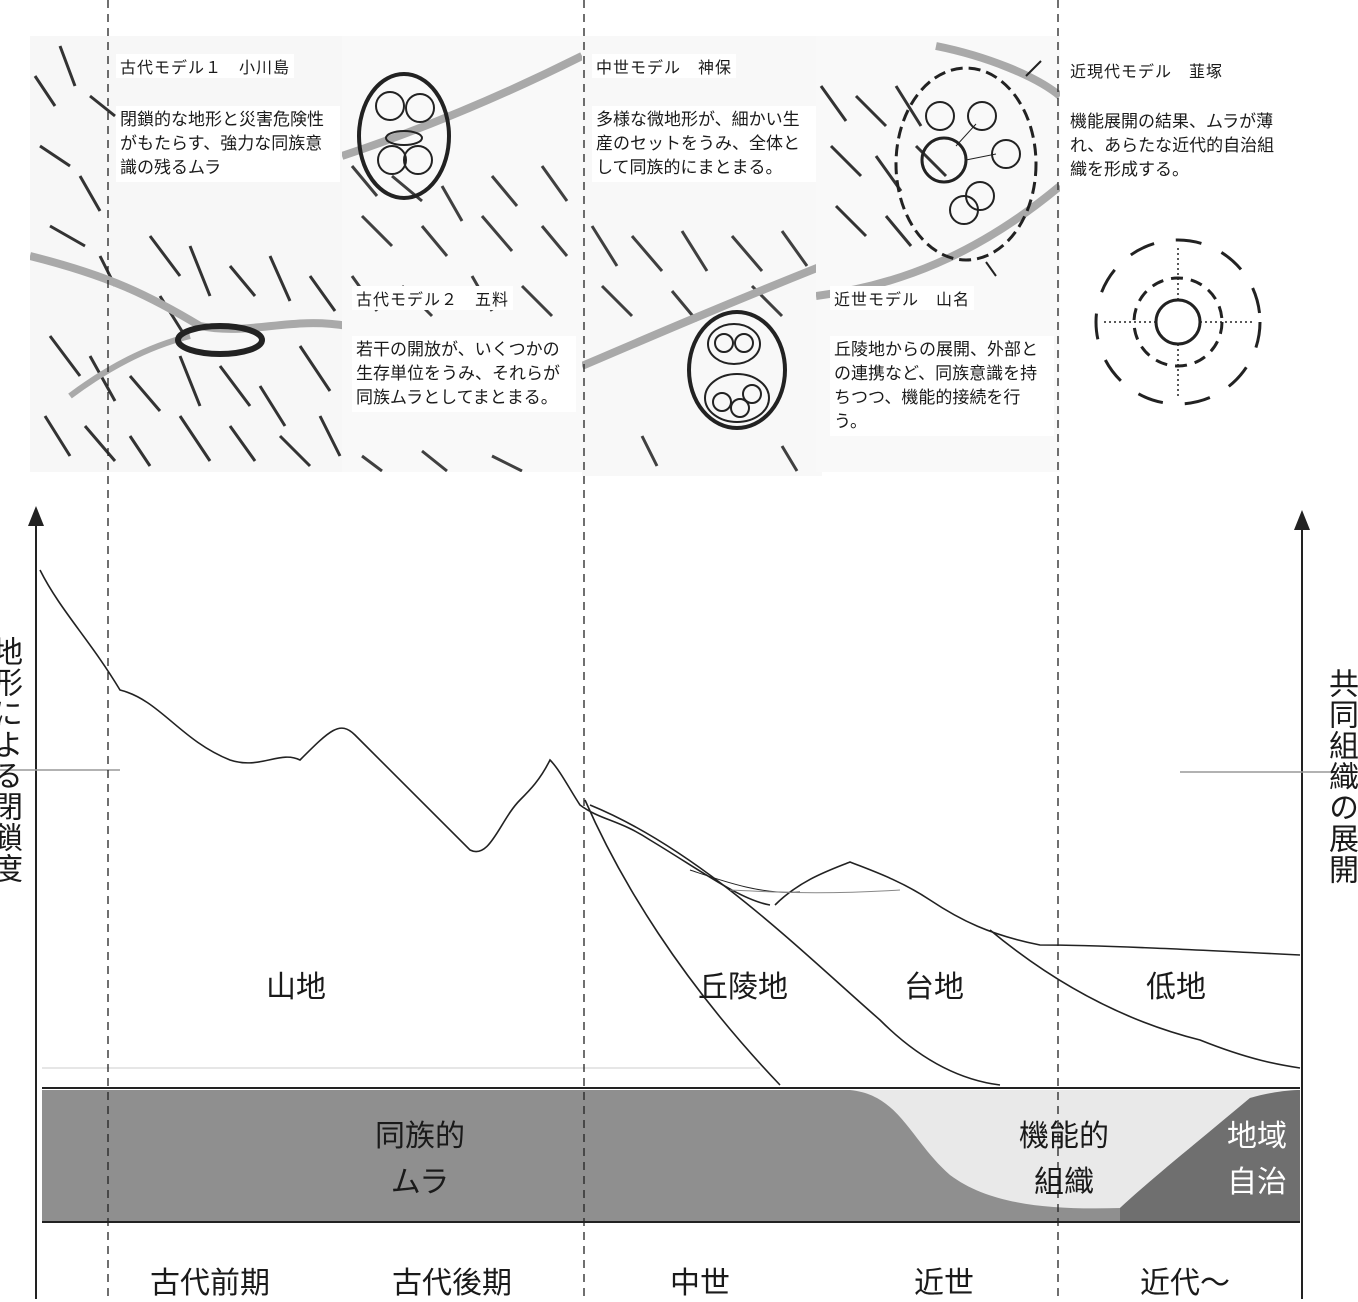 This screenshot has height=1302, width=1358. I want to click on era-label-early-ancient: 古代前期, so click(210, 1283).